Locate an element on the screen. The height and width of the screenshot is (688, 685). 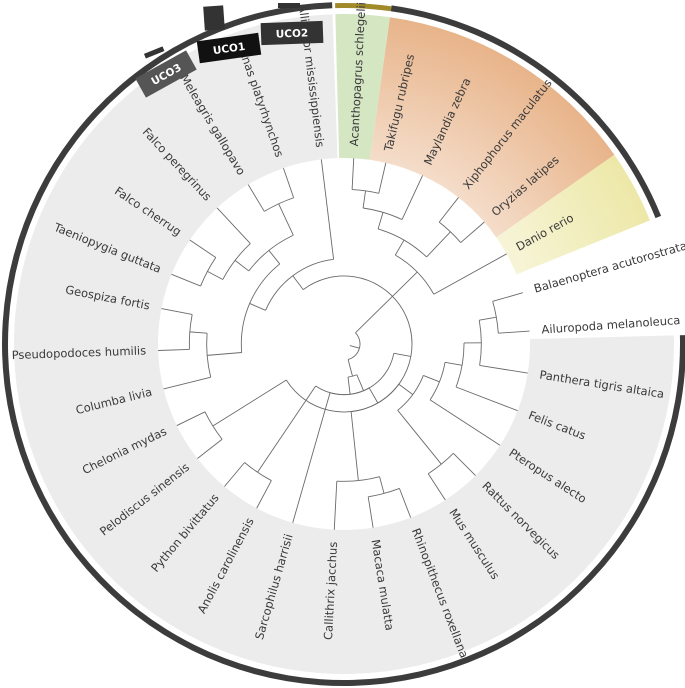
uco-marker-small-left is located at coordinates (154, 52).